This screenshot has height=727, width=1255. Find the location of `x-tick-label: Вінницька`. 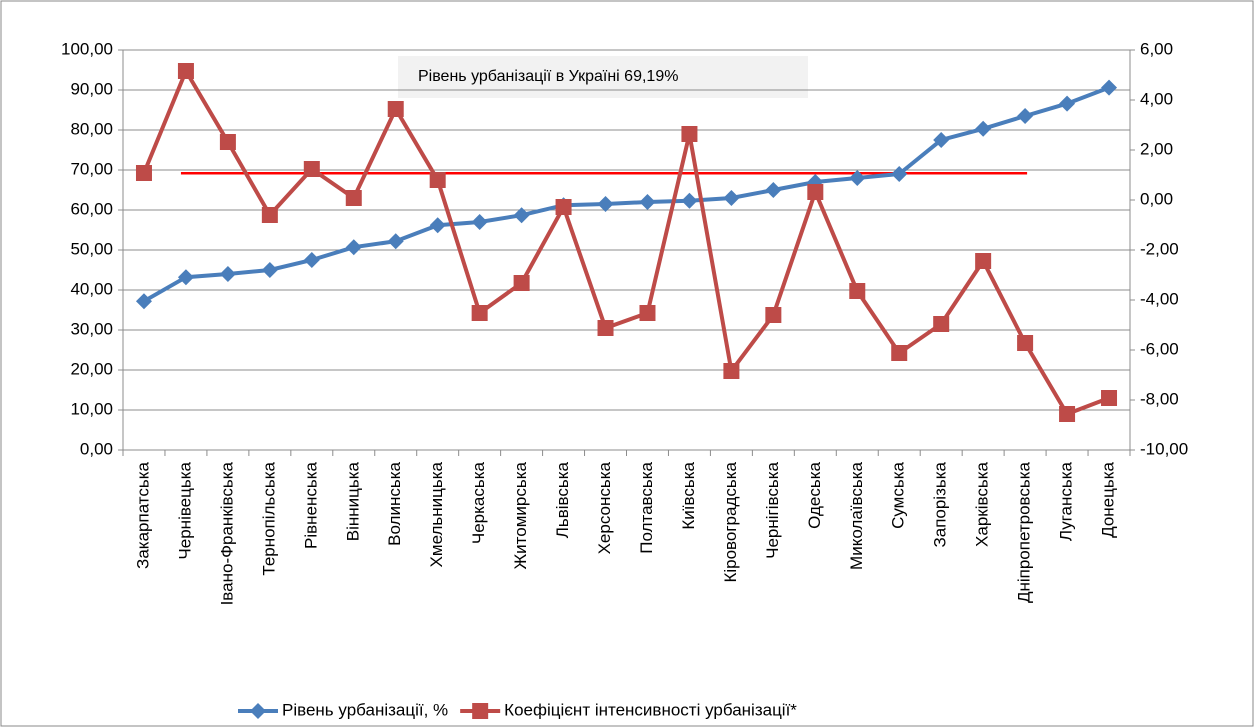

x-tick-label: Вінницька is located at coordinates (352, 501).